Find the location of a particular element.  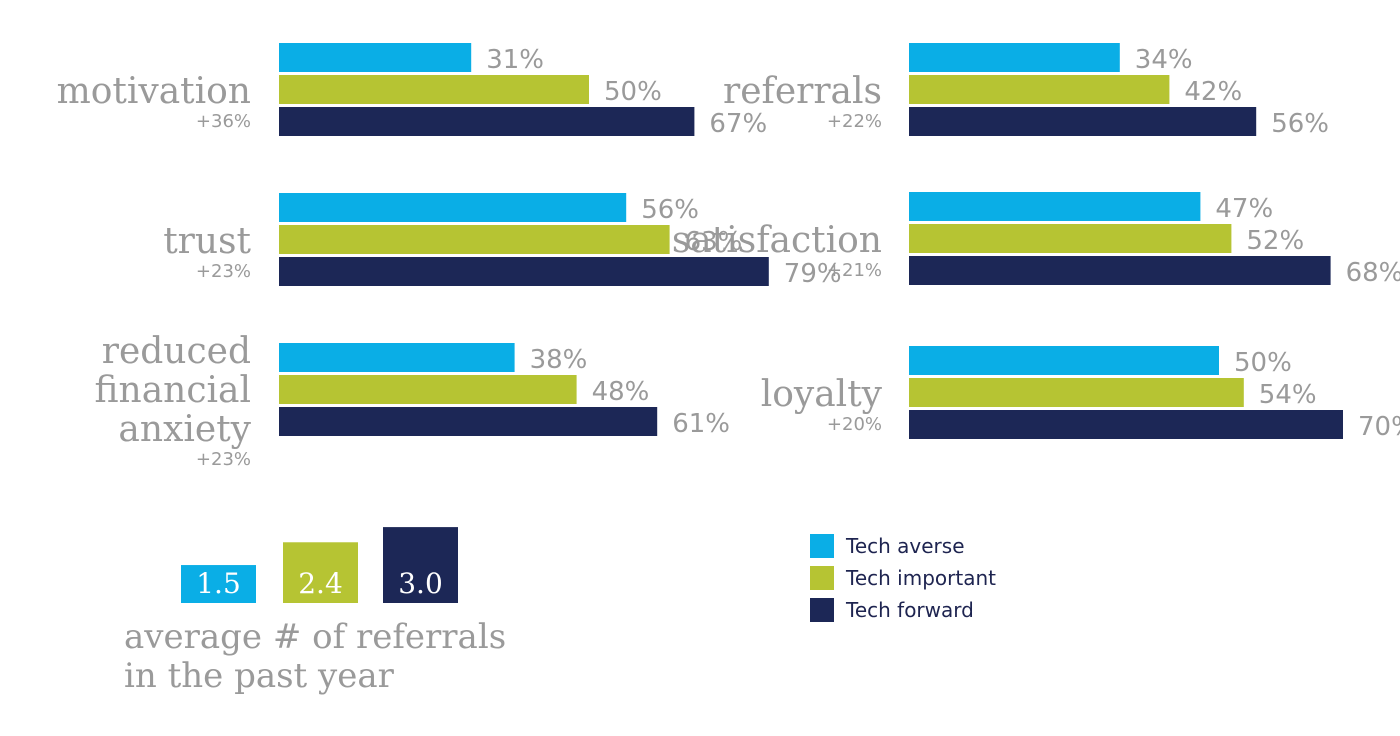

bar-satisfaction-tech-important is located at coordinates (1070, 238).